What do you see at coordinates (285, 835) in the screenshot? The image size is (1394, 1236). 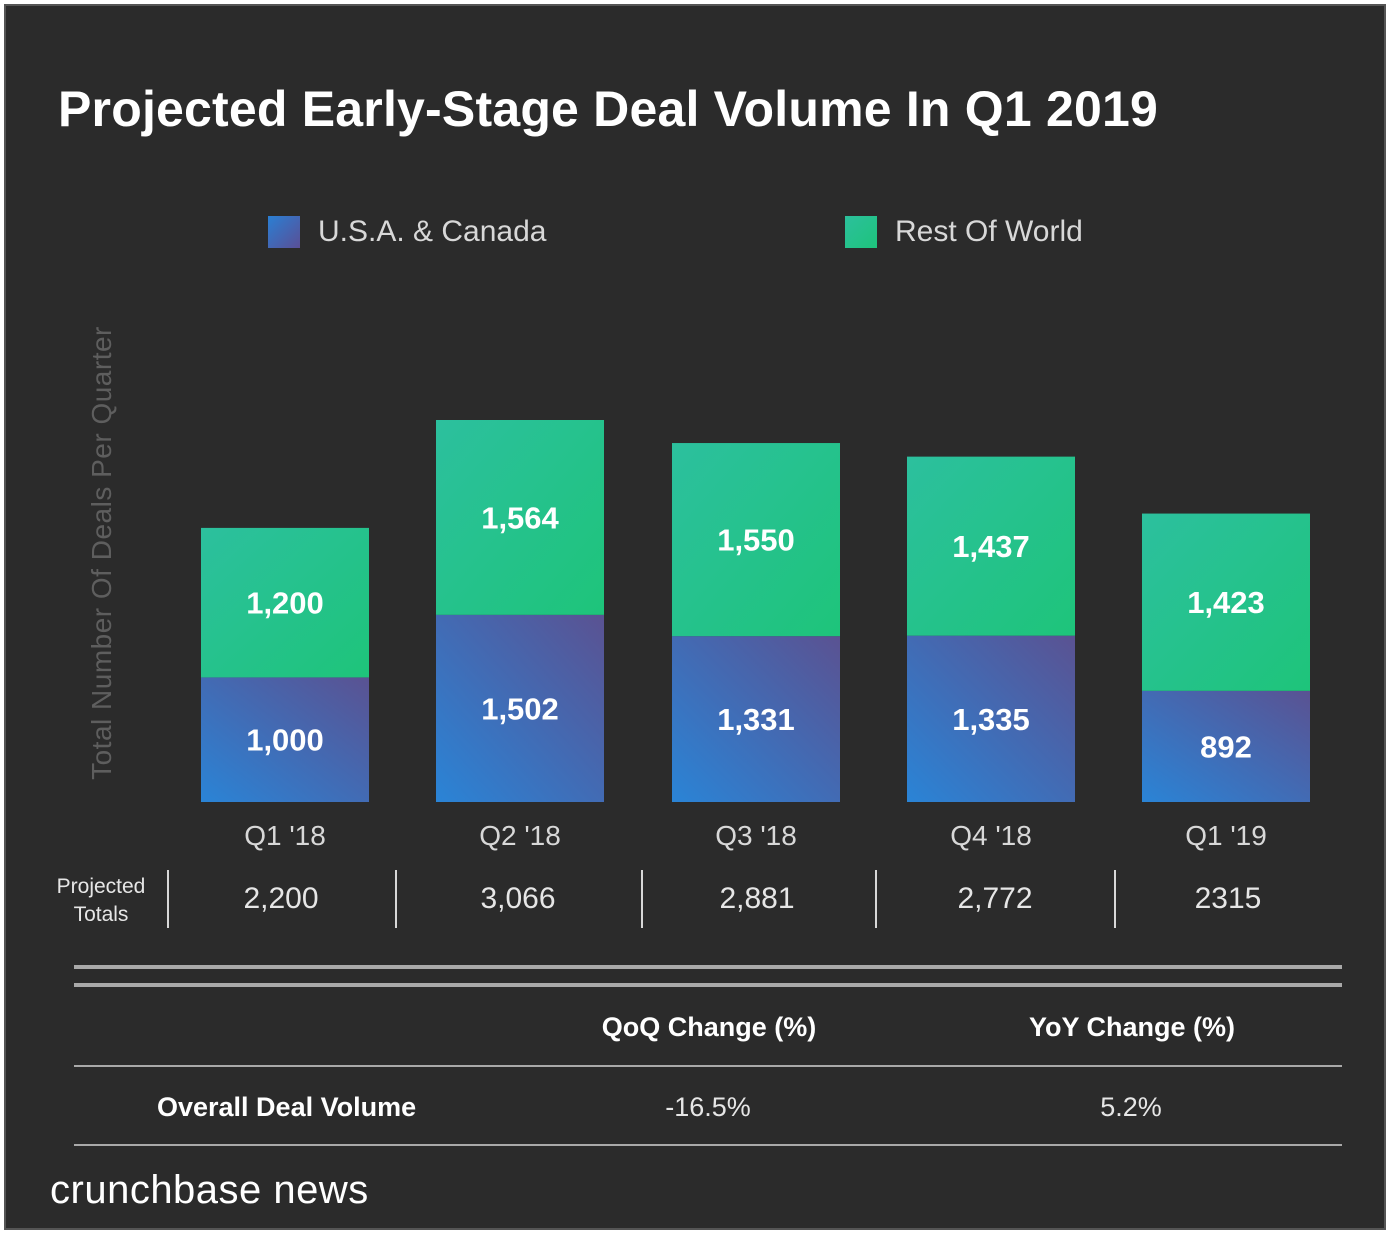 I see `x-tick-label: Q1 '18` at bounding box center [285, 835].